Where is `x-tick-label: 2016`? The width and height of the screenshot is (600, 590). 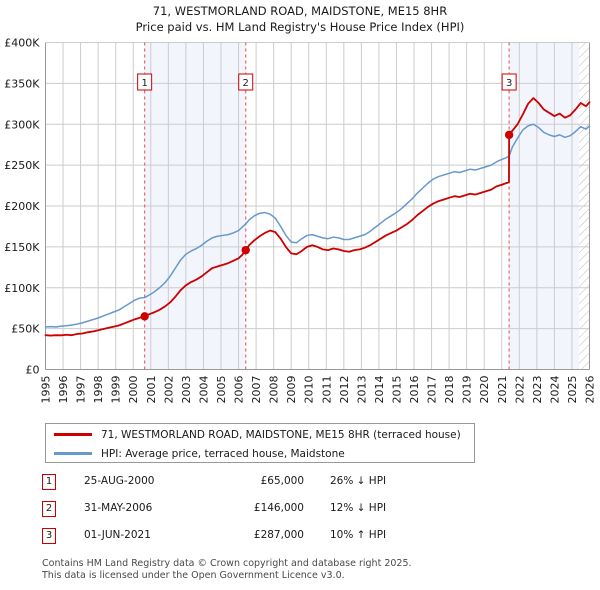
x-tick-label: 2016 is located at coordinates (414, 390).